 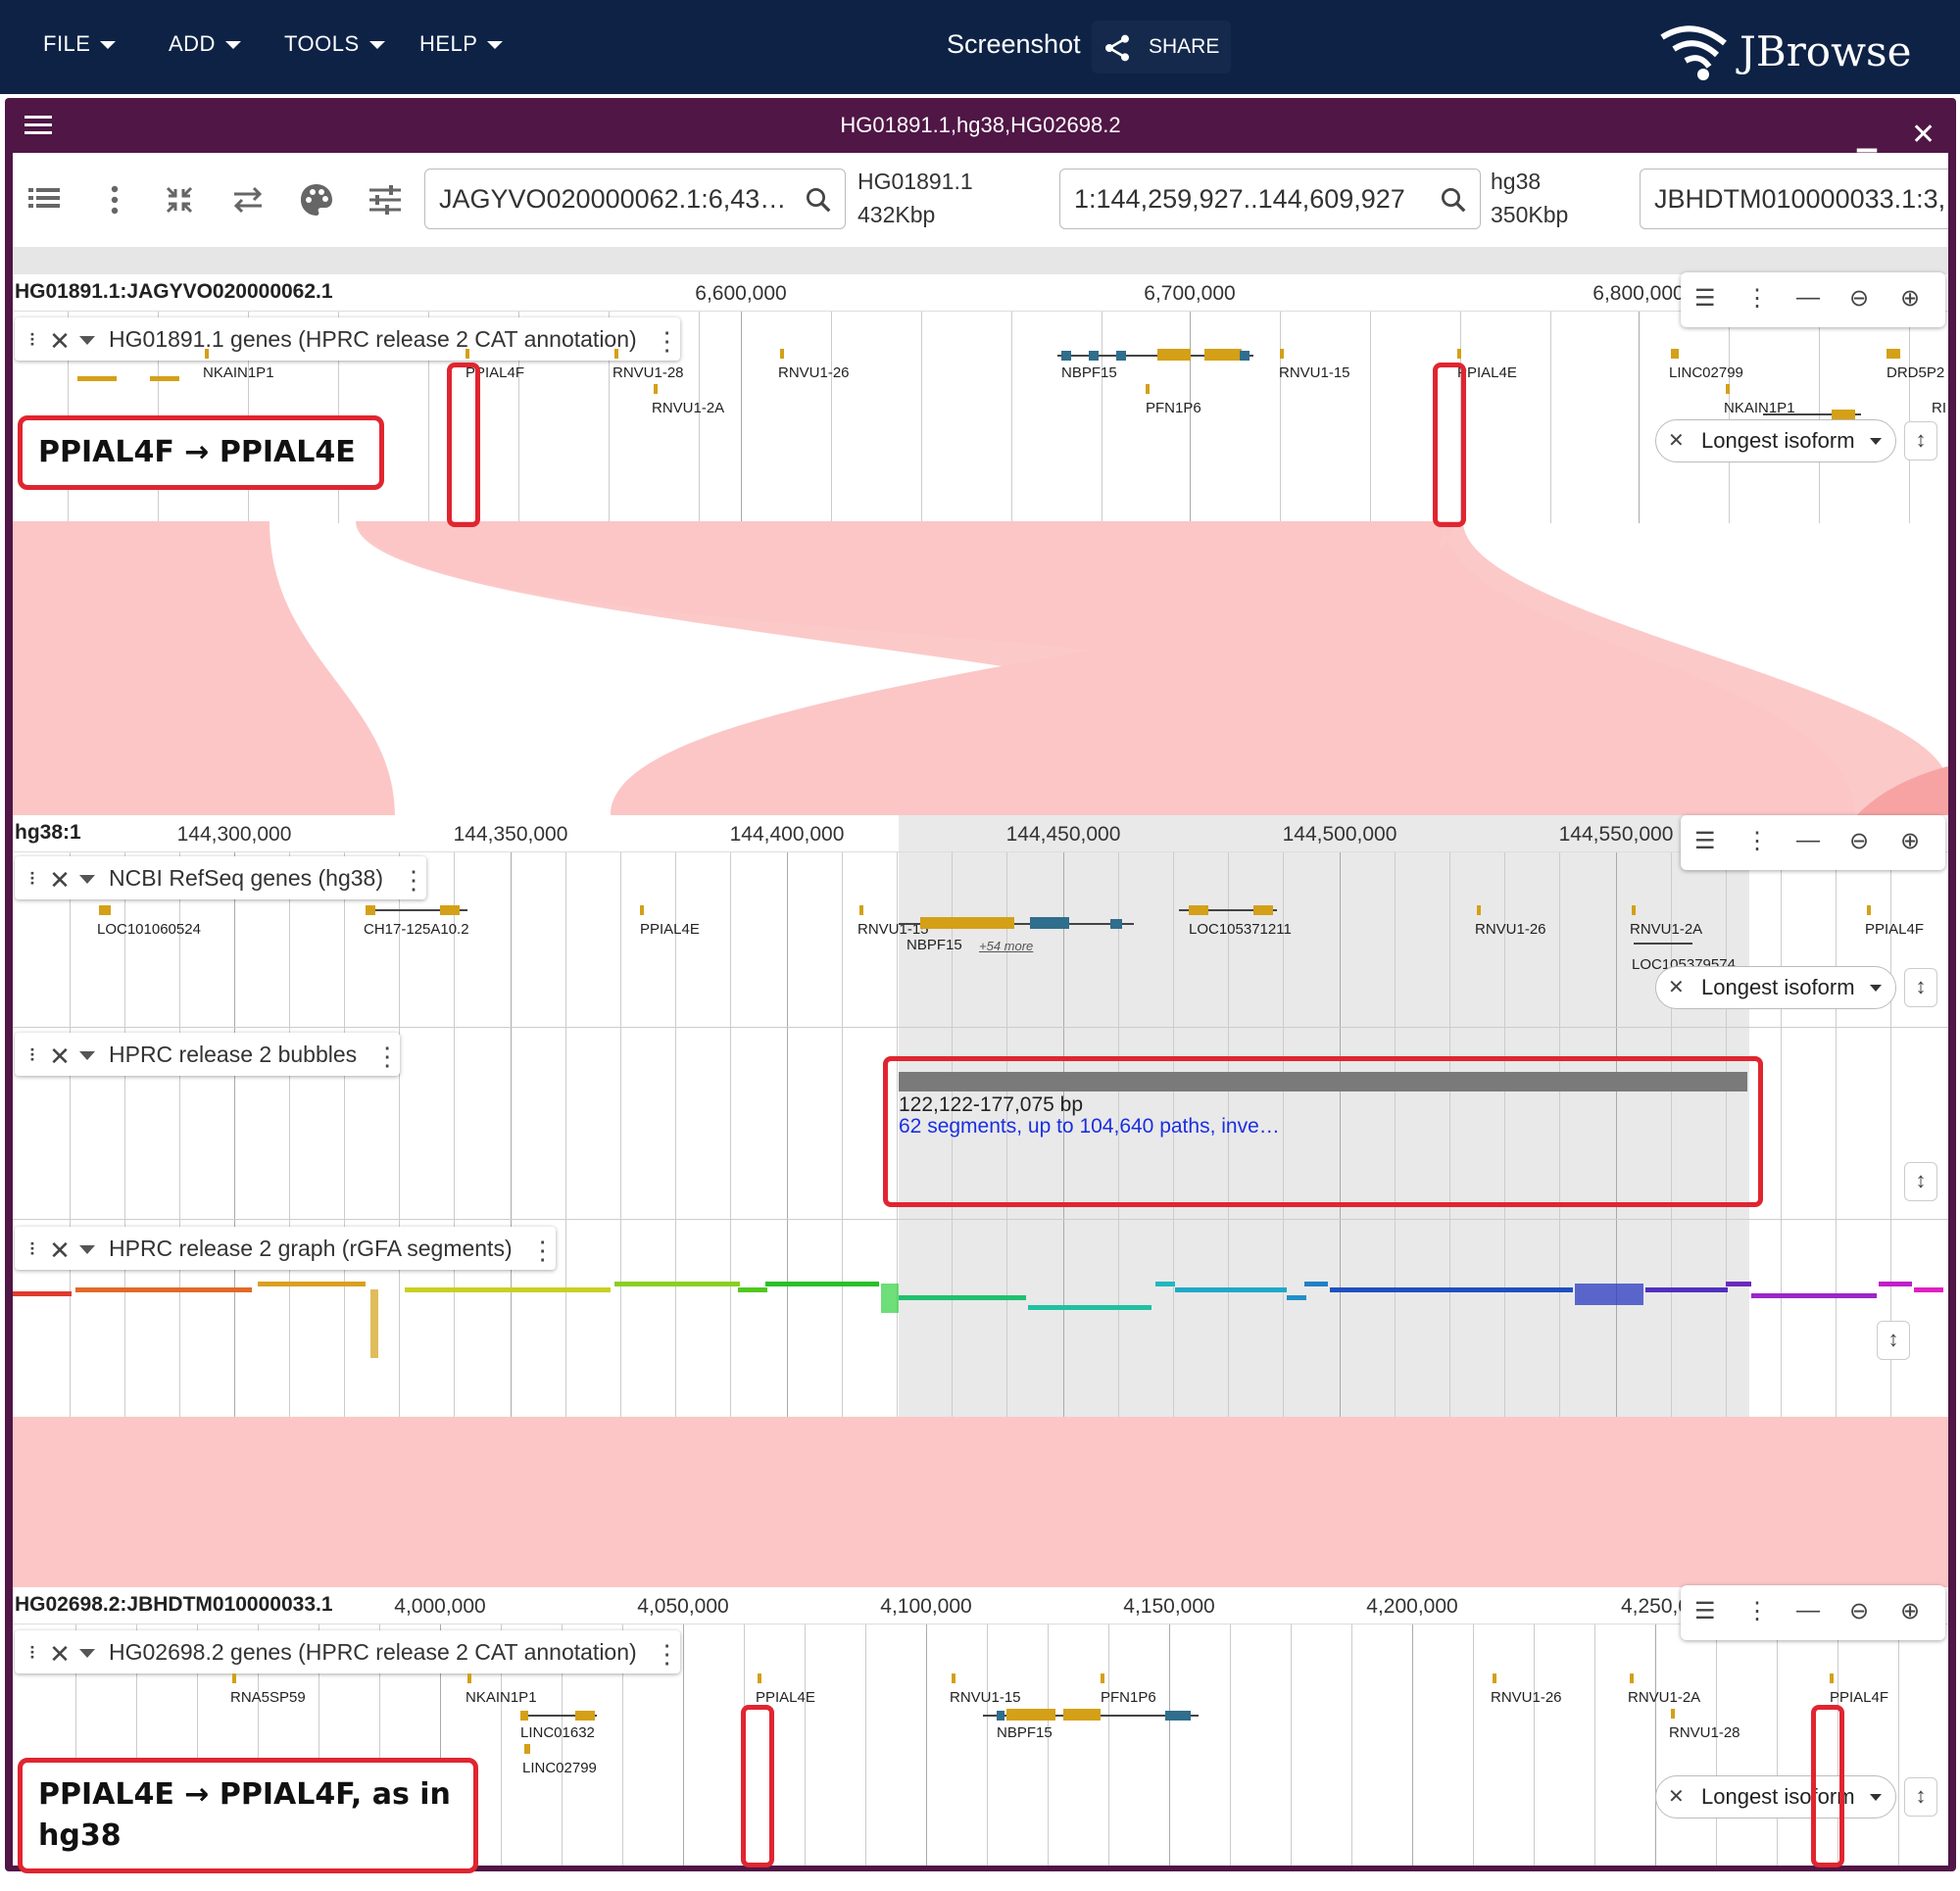 I want to click on search-icon, so click(x=818, y=200).